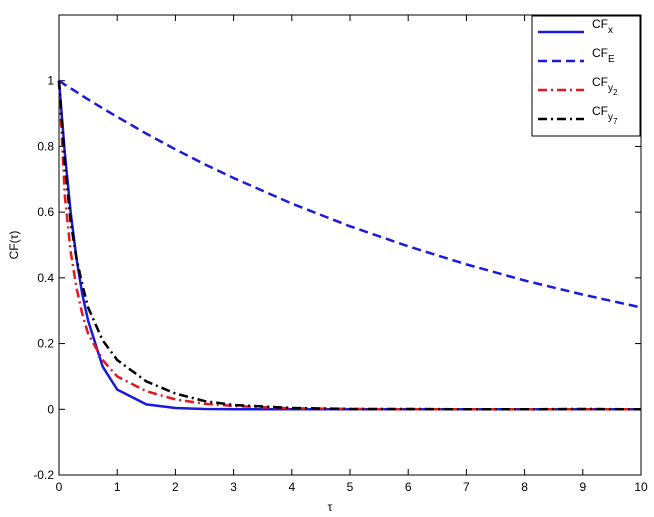 This screenshot has width=654, height=517. What do you see at coordinates (350, 487) in the screenshot?
I see `x-tick-label: 5` at bounding box center [350, 487].